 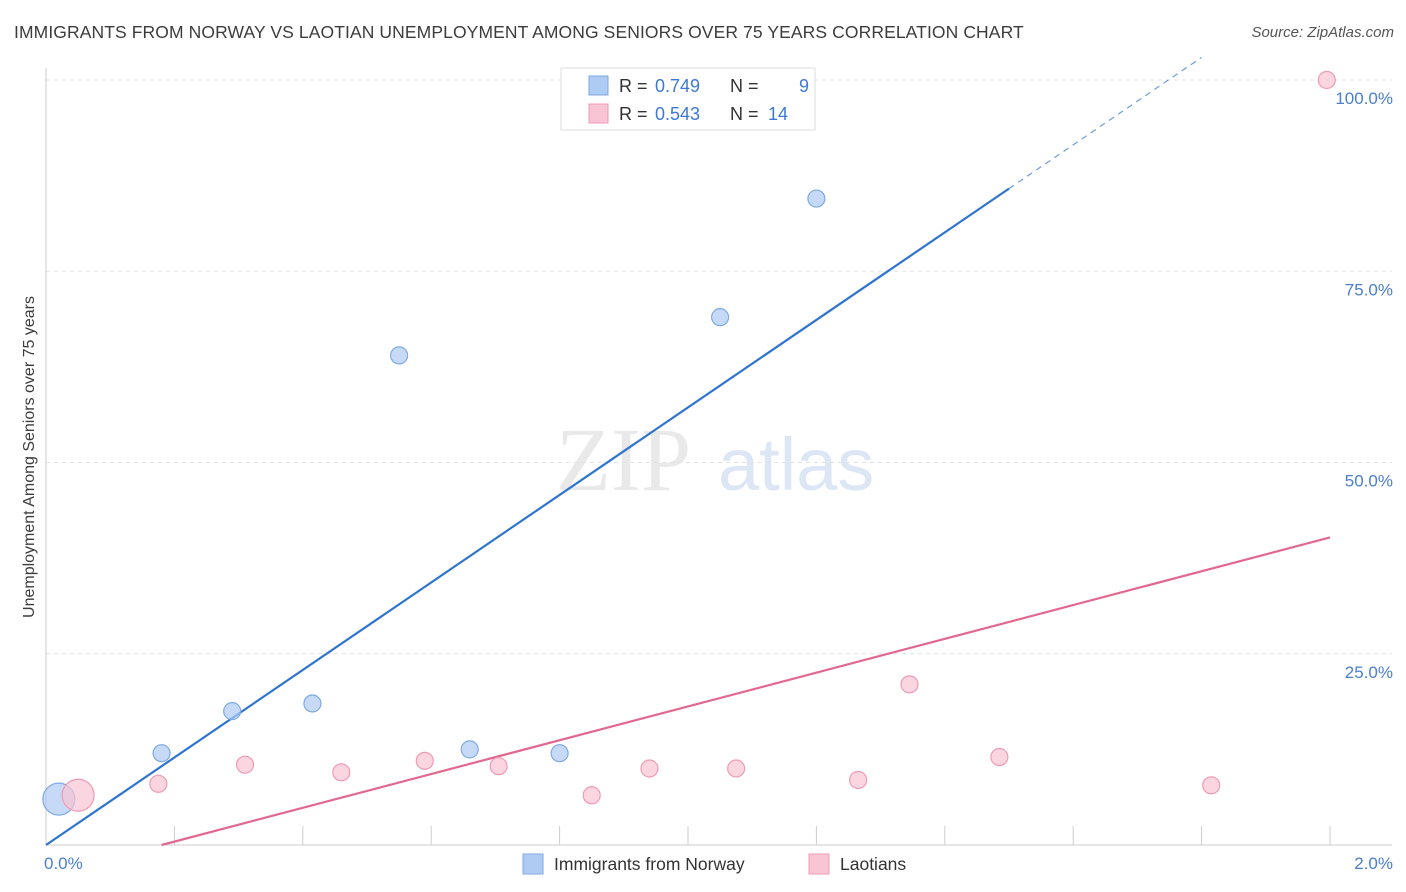 I want to click on trend-line-norway-extension, so click(x=1105, y=123).